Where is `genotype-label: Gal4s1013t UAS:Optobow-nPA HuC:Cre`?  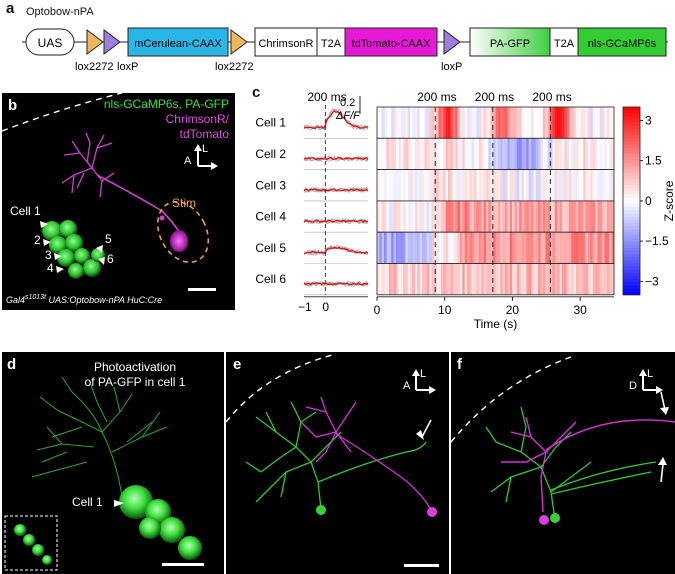
genotype-label: Gal4s1013t UAS:Optobow-nPA HuC:Cre is located at coordinates (84, 299).